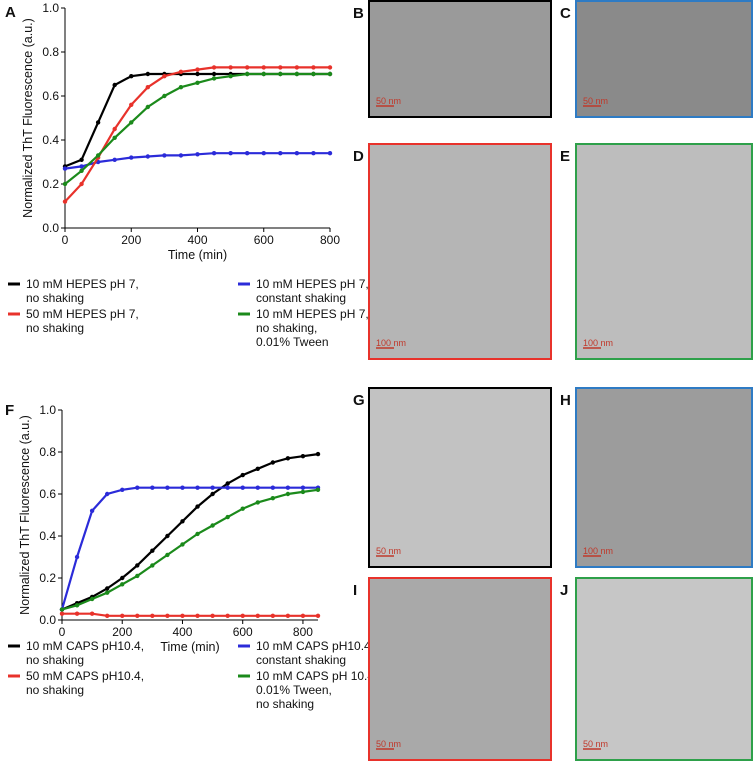 Image resolution: width=754 pixels, height=762 pixels. What do you see at coordinates (82, 291) in the screenshot?
I see `legend-label: 10 mM HEPES pH 7, no shaking` at bounding box center [82, 291].